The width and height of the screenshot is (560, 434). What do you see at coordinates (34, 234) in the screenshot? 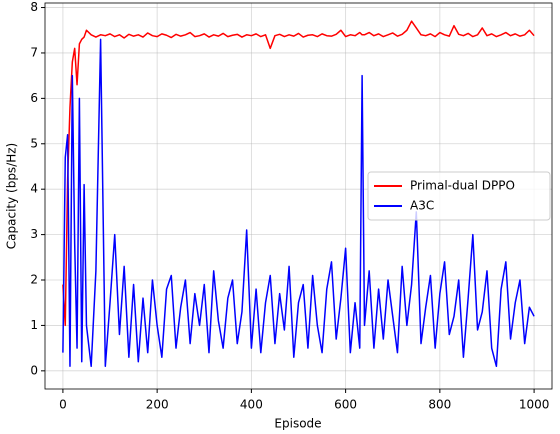
I see `y-tick-label: 3` at bounding box center [34, 234].